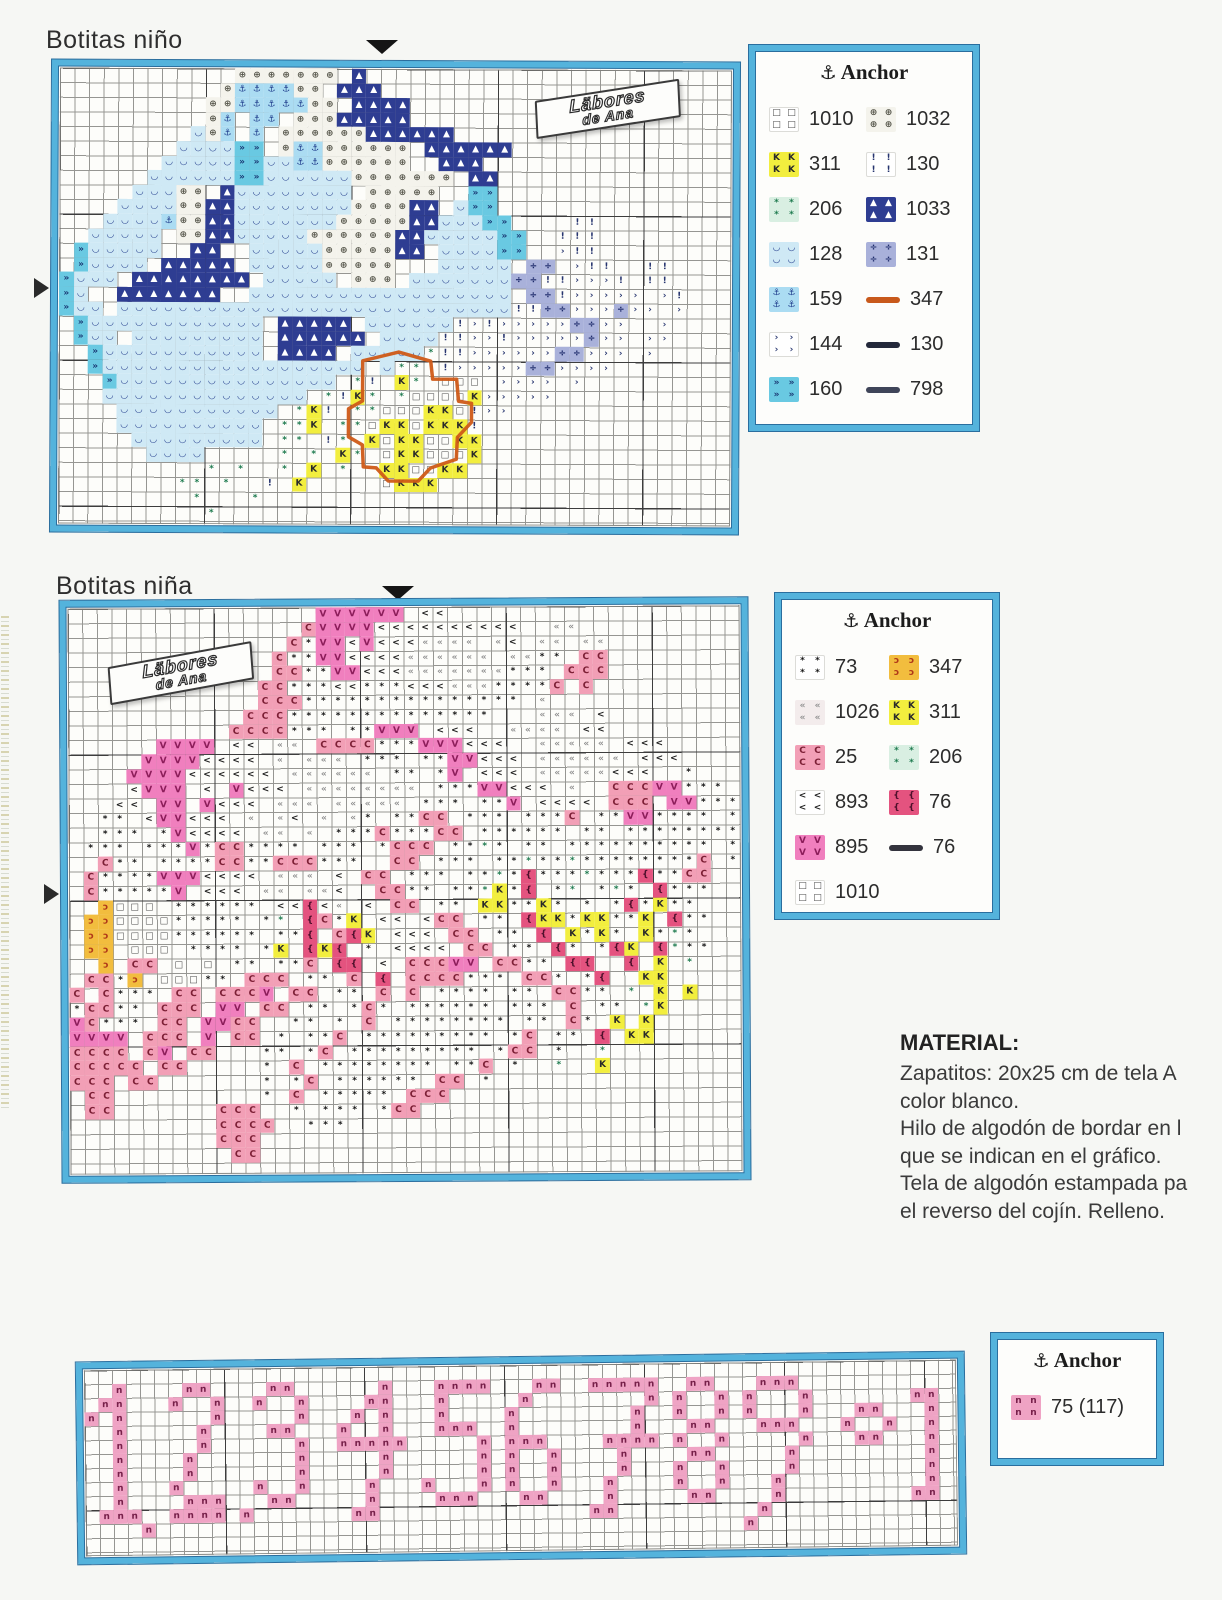 The width and height of the screenshot is (1222, 1600). What do you see at coordinates (1077, 1360) in the screenshot?
I see `anchor-wordmark: ⚓ Anchor` at bounding box center [1077, 1360].